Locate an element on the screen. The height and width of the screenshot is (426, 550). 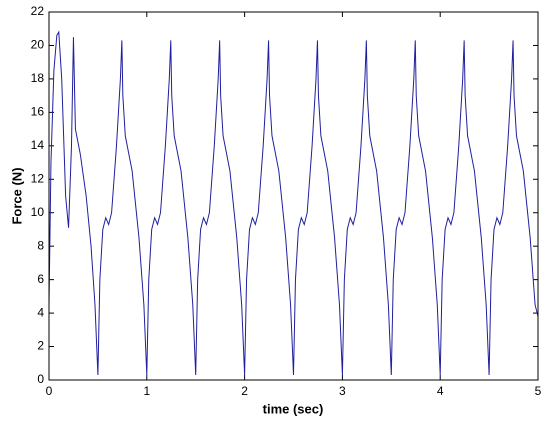
y-tick-label: 2 is located at coordinates (40, 346).